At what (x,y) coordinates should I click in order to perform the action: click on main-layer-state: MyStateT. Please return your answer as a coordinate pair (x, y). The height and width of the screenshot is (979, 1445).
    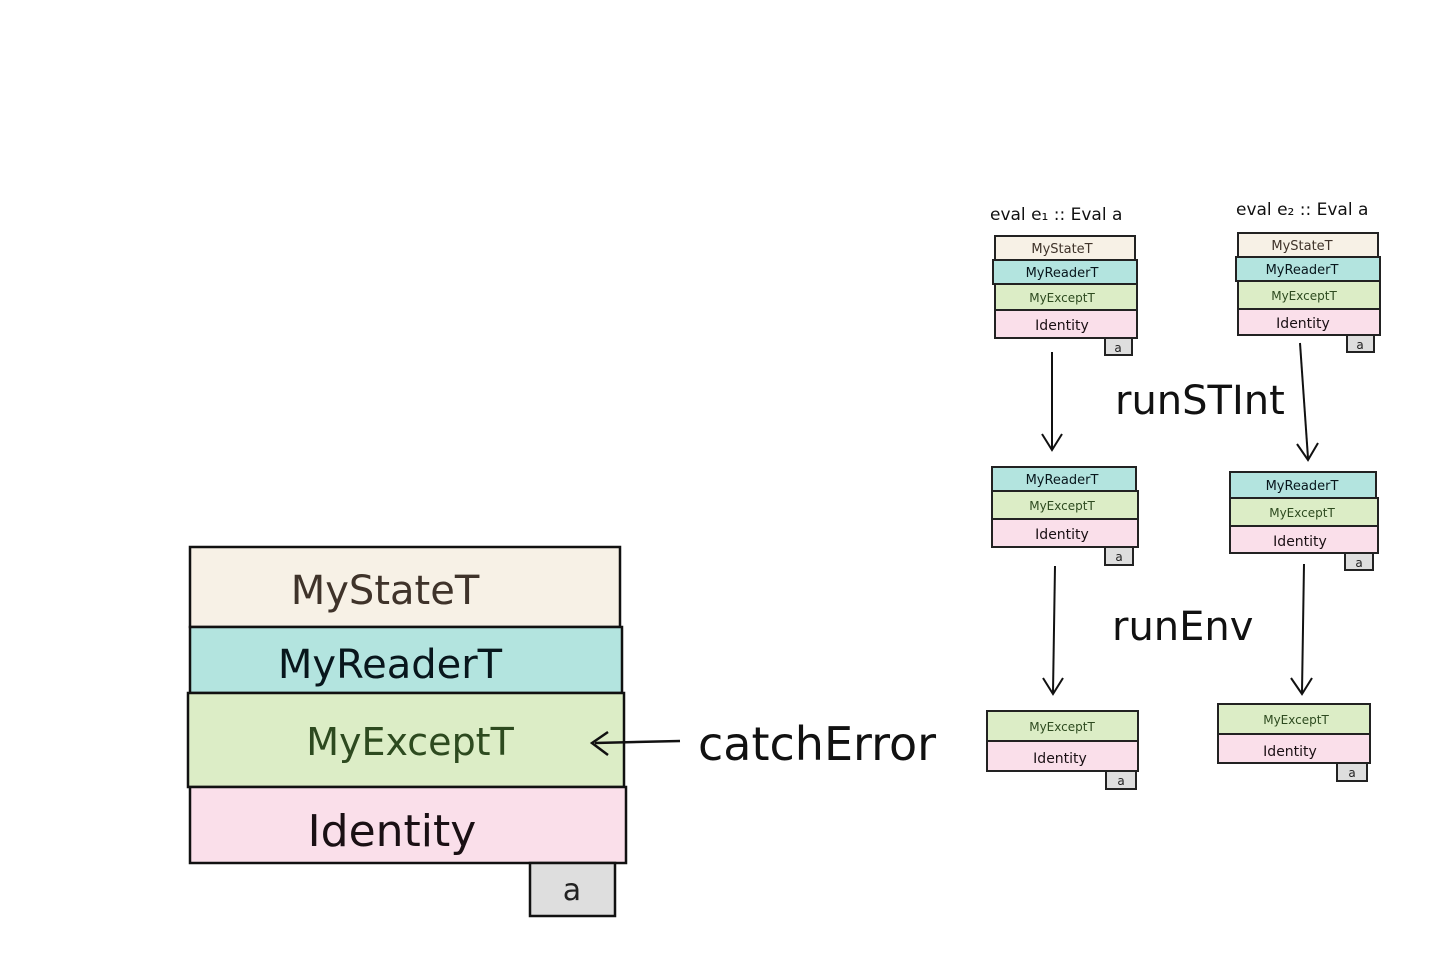
    Looking at the image, I should click on (405, 587).